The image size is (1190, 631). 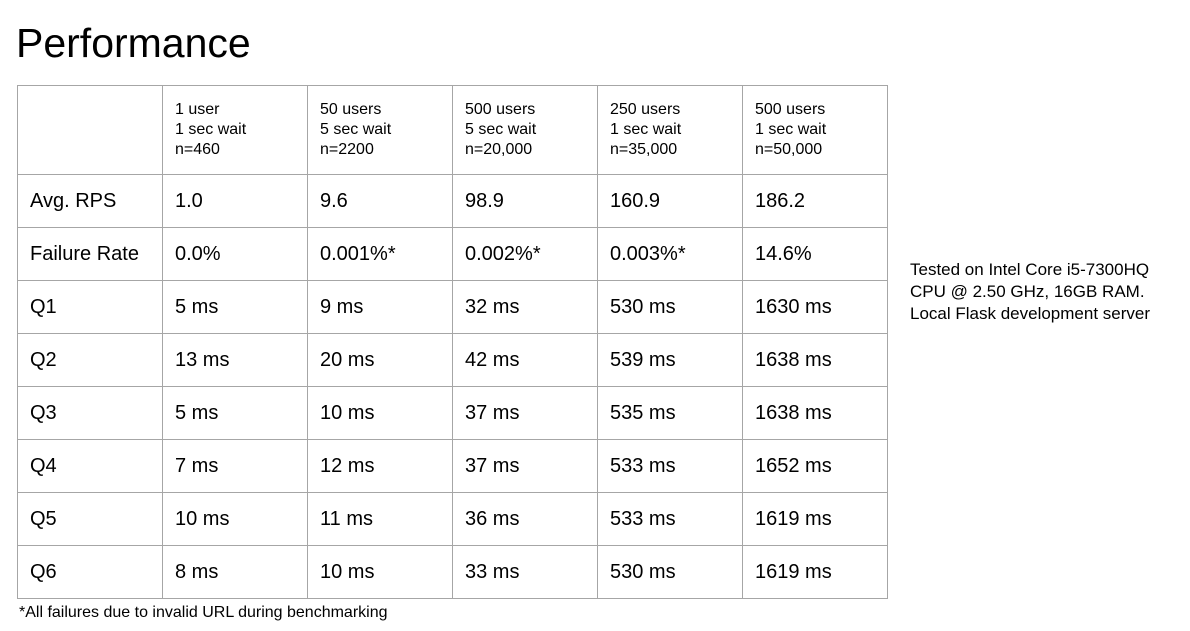 I want to click on table-cell: 42 ms, so click(x=525, y=360).